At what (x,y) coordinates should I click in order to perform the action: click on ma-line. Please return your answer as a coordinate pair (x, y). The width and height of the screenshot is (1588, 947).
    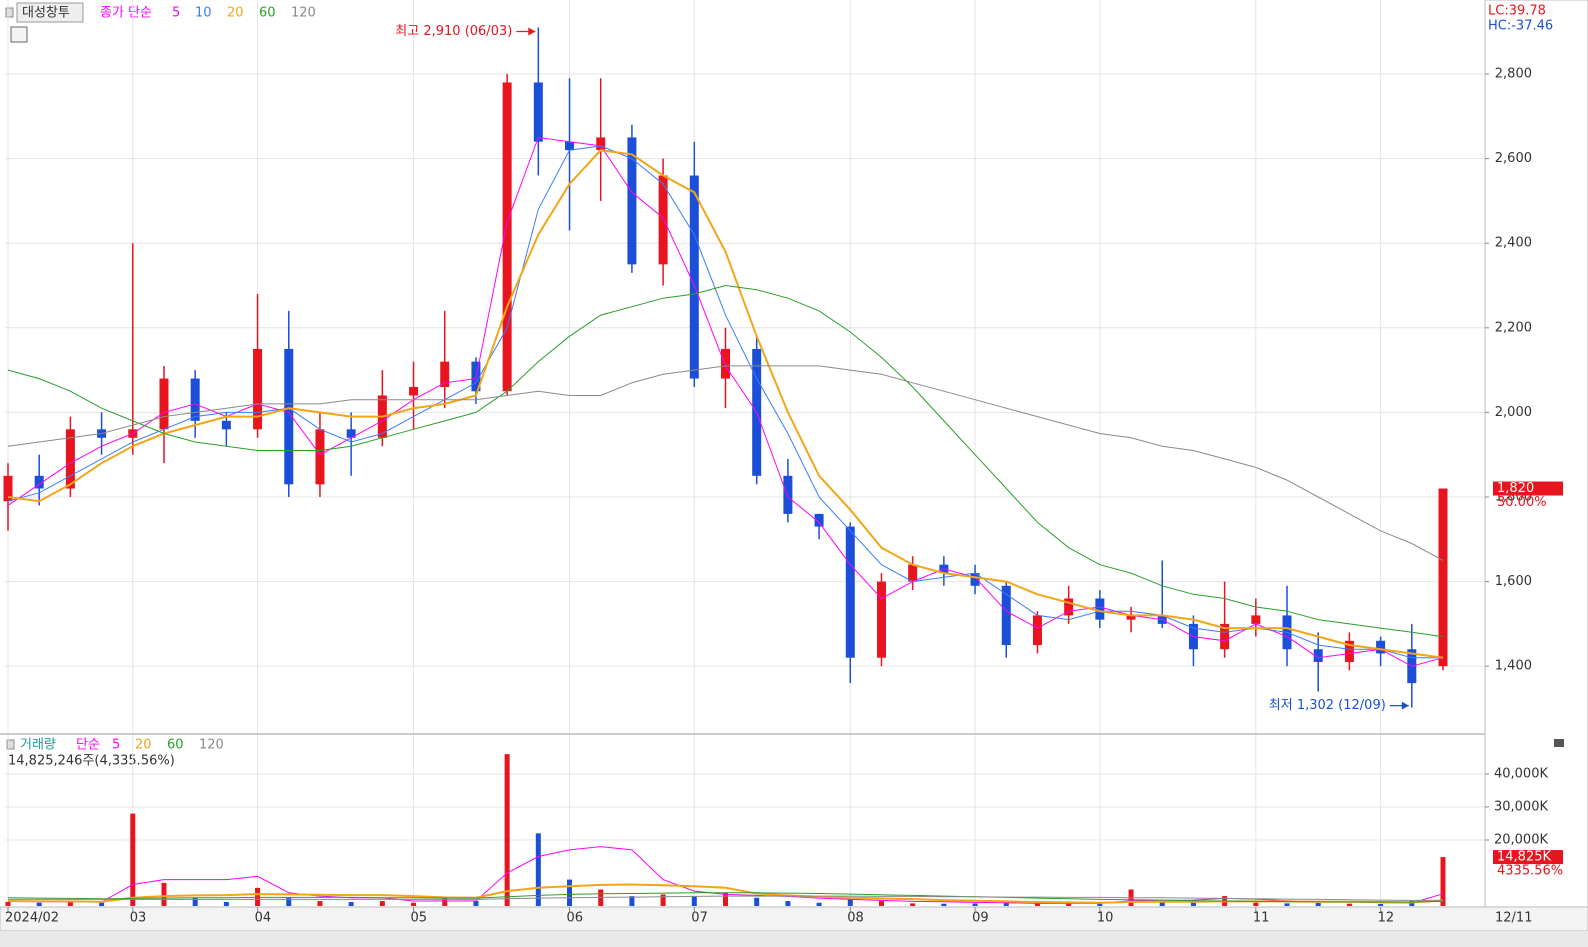
    Looking at the image, I should click on (725, 897).